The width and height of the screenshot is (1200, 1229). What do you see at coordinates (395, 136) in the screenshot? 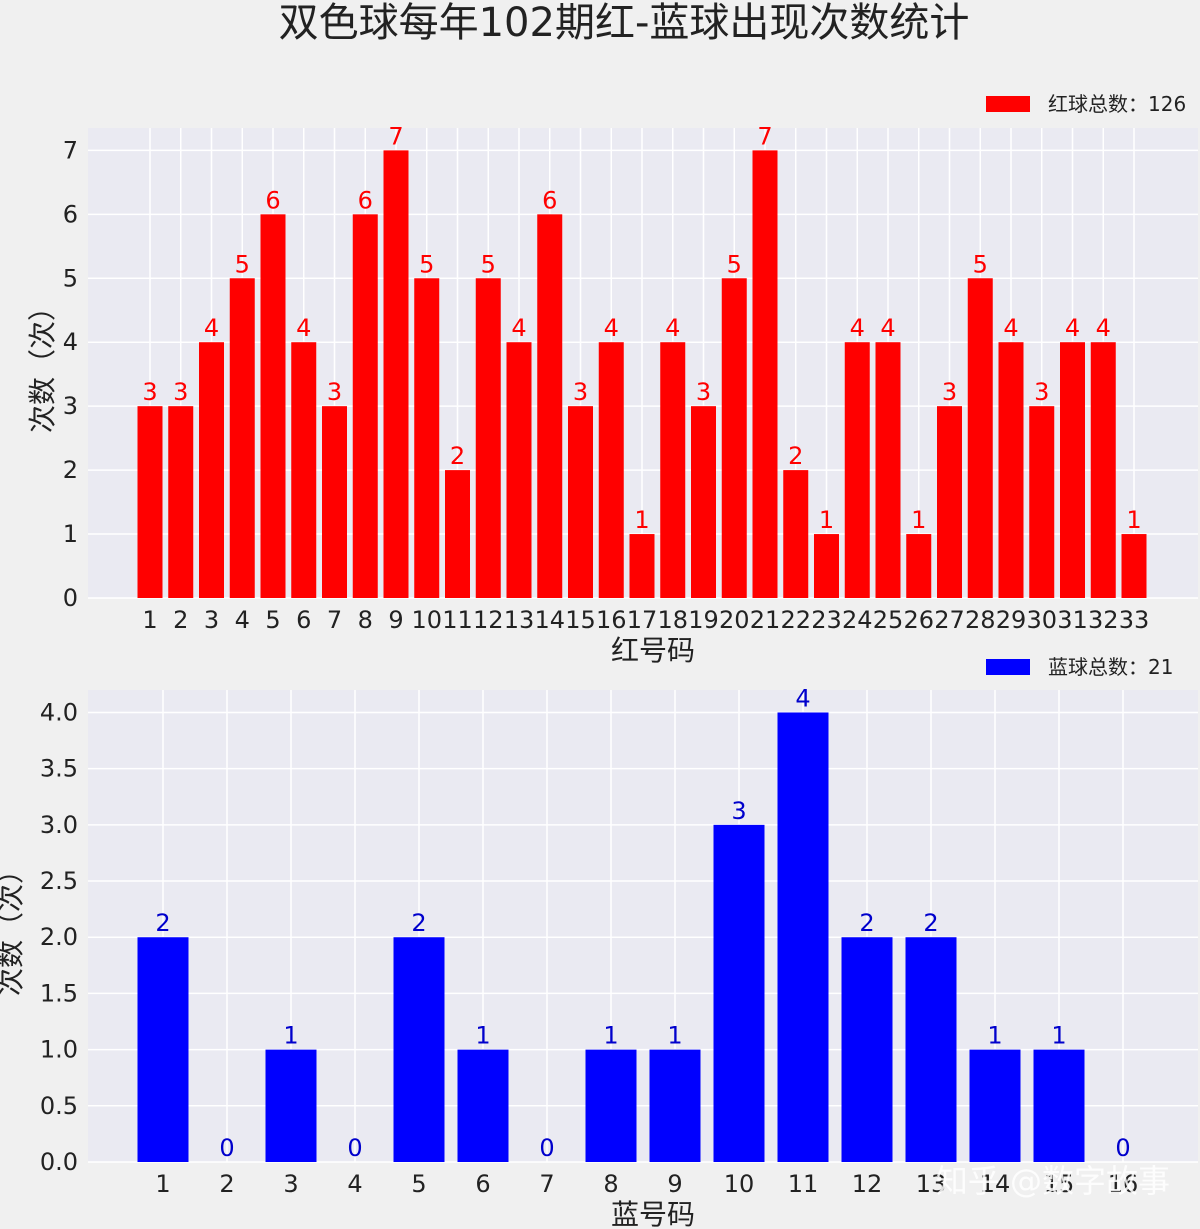
I see `data-label: 7` at bounding box center [395, 136].